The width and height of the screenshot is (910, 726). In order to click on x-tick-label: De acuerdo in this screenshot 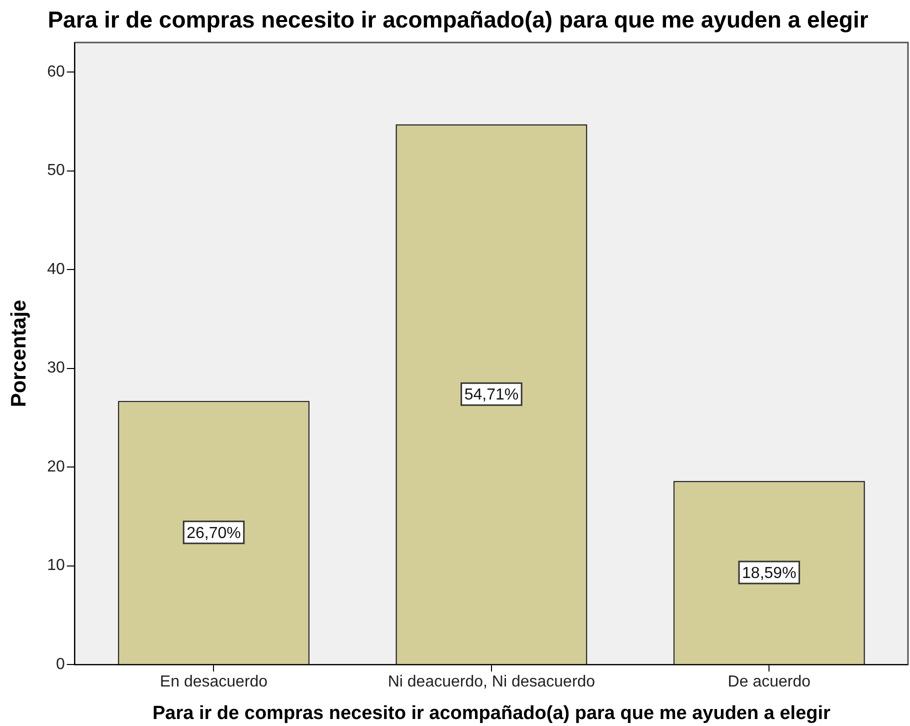, I will do `click(769, 682)`.